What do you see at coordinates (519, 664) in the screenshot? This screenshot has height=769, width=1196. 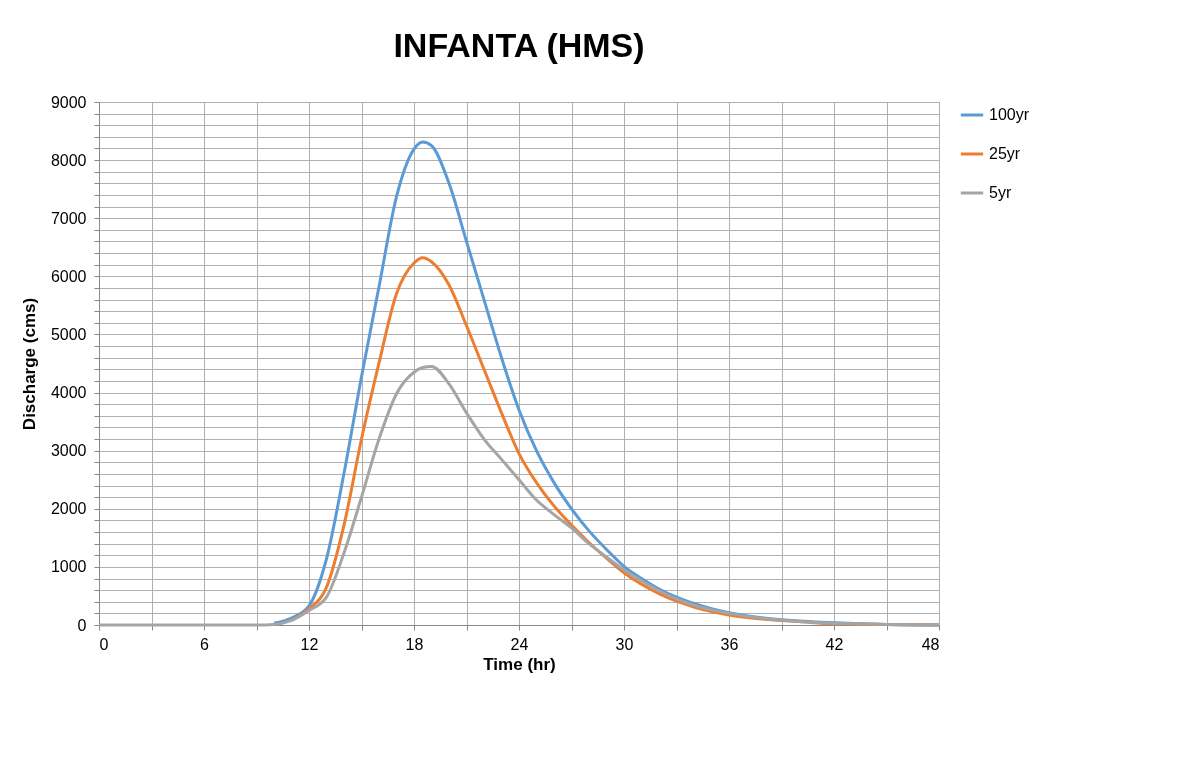 I see `x-axis-title: Time (hr)` at bounding box center [519, 664].